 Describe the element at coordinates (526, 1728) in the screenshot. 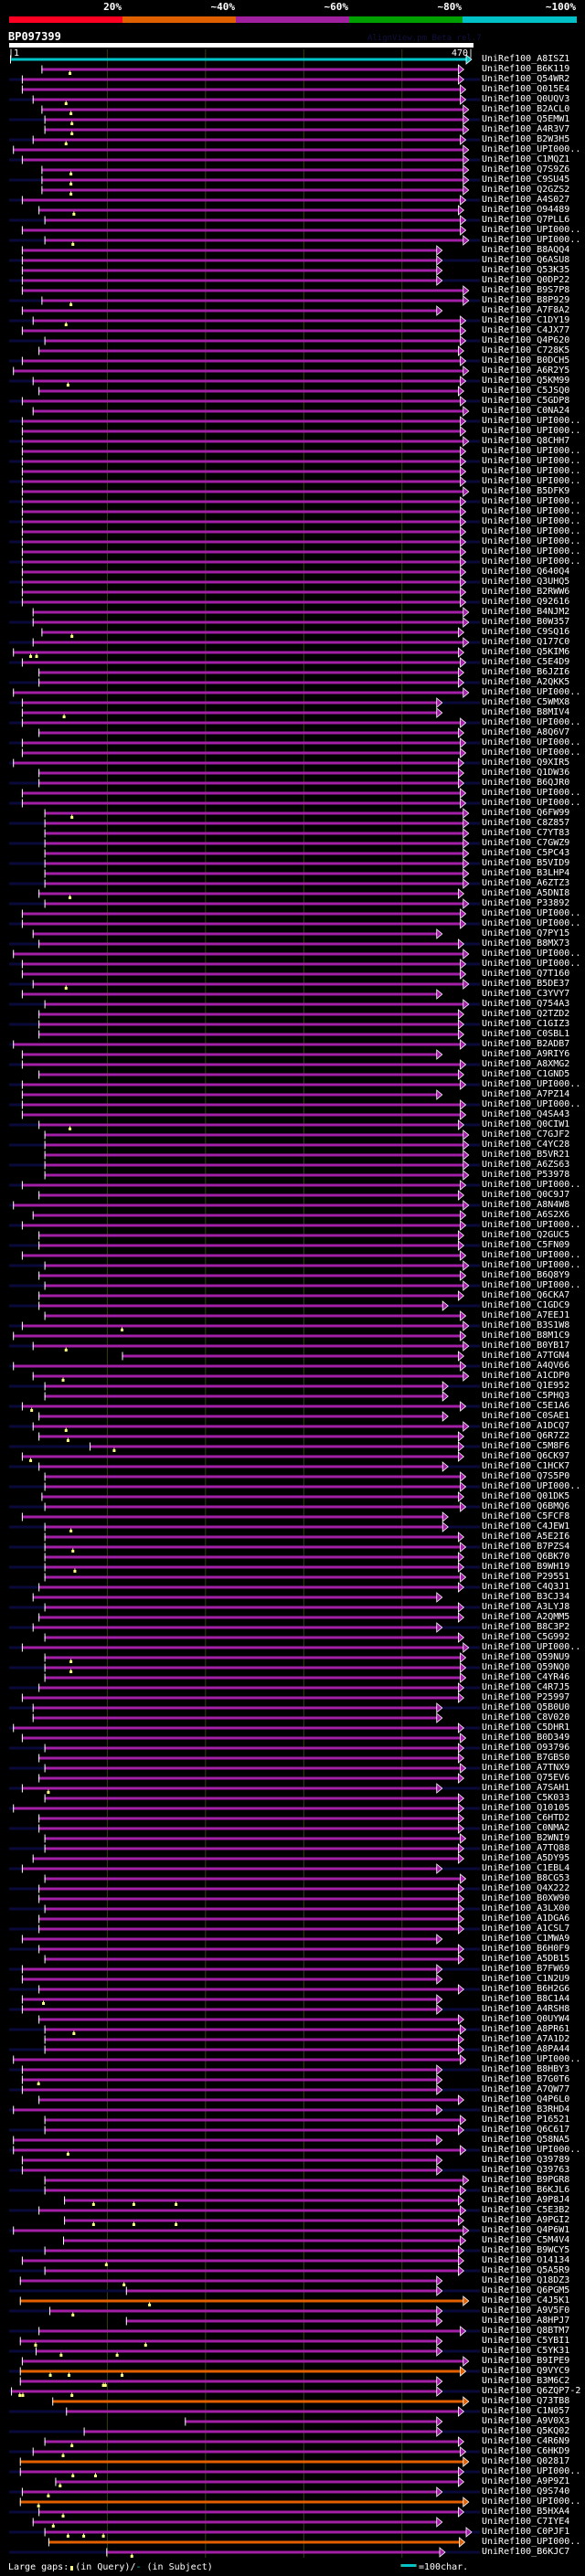

I see `hit-label: UniRef100_C5DHR1` at that location.